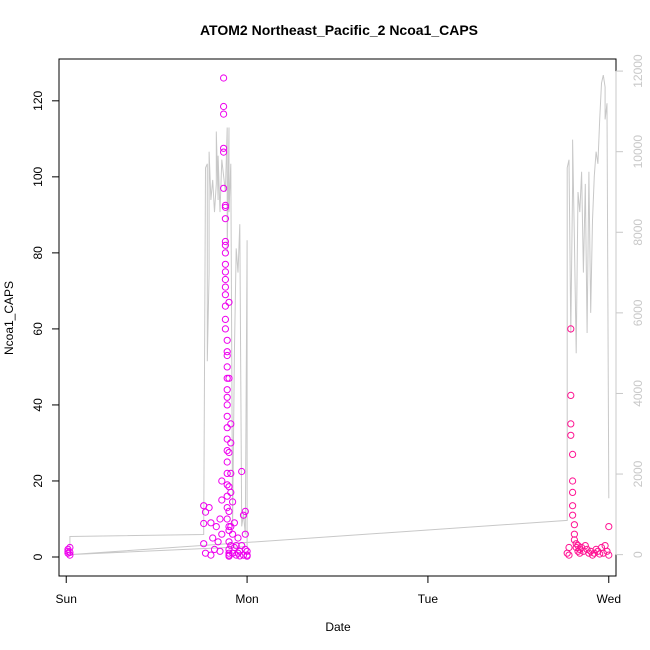 The image size is (650, 650). I want to click on x-tick-label: Wed, so click(609, 599).